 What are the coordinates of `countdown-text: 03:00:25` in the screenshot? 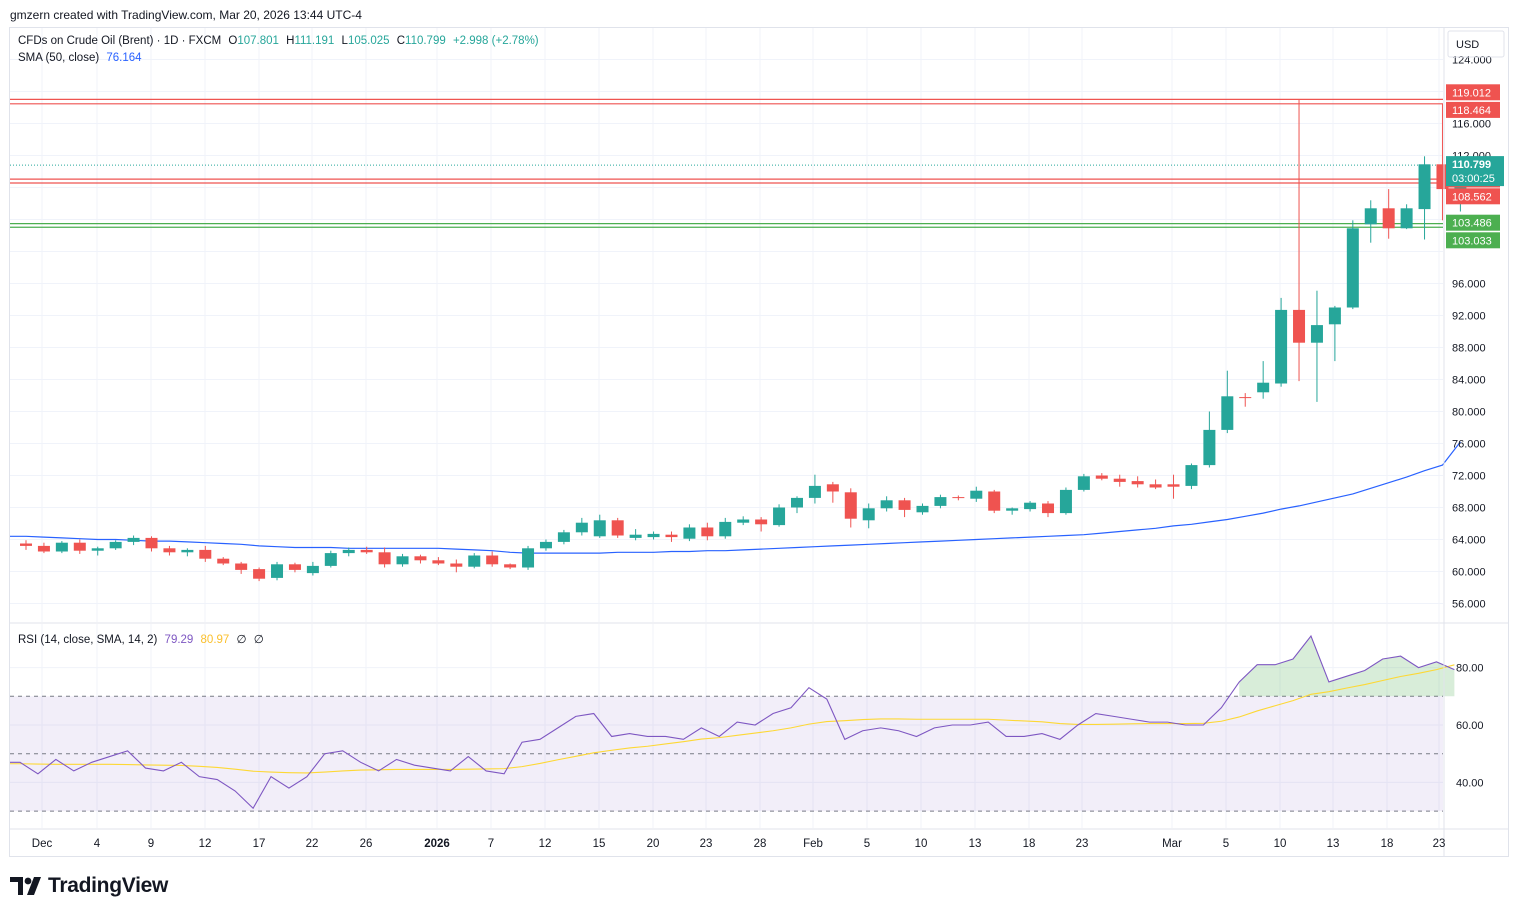 It's located at (1473, 179).